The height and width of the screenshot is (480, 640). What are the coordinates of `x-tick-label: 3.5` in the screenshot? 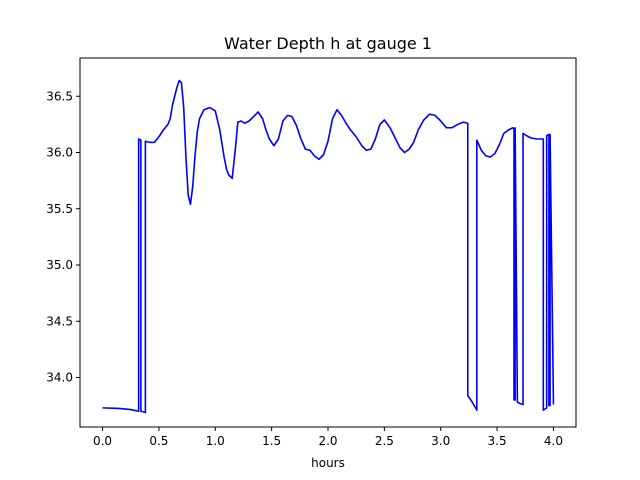 It's located at (497, 441).